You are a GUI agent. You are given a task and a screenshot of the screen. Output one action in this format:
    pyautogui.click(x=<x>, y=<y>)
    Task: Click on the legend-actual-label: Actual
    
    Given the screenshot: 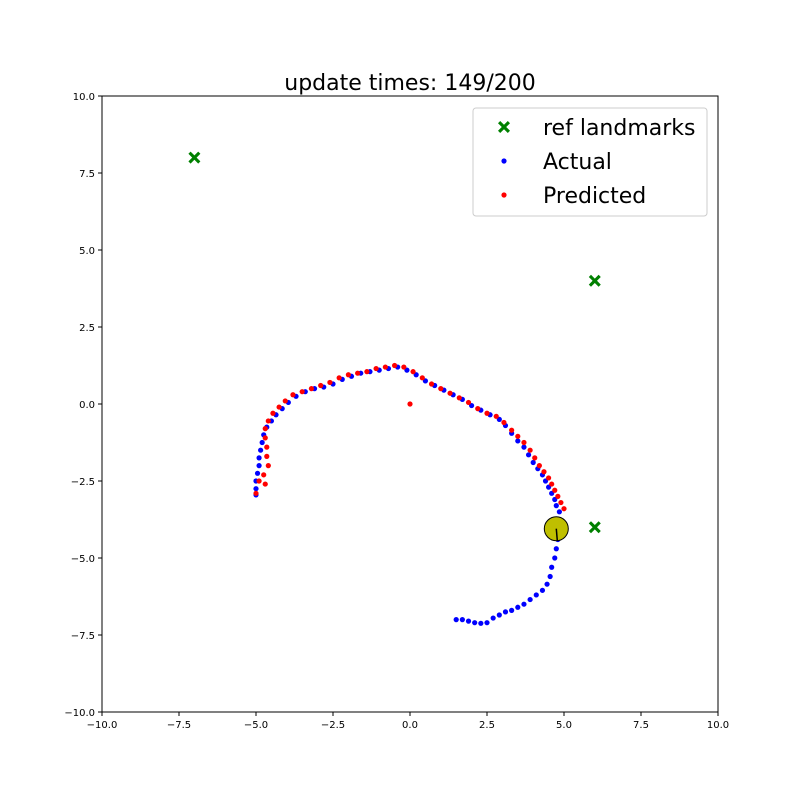 What is the action you would take?
    pyautogui.click(x=577, y=162)
    